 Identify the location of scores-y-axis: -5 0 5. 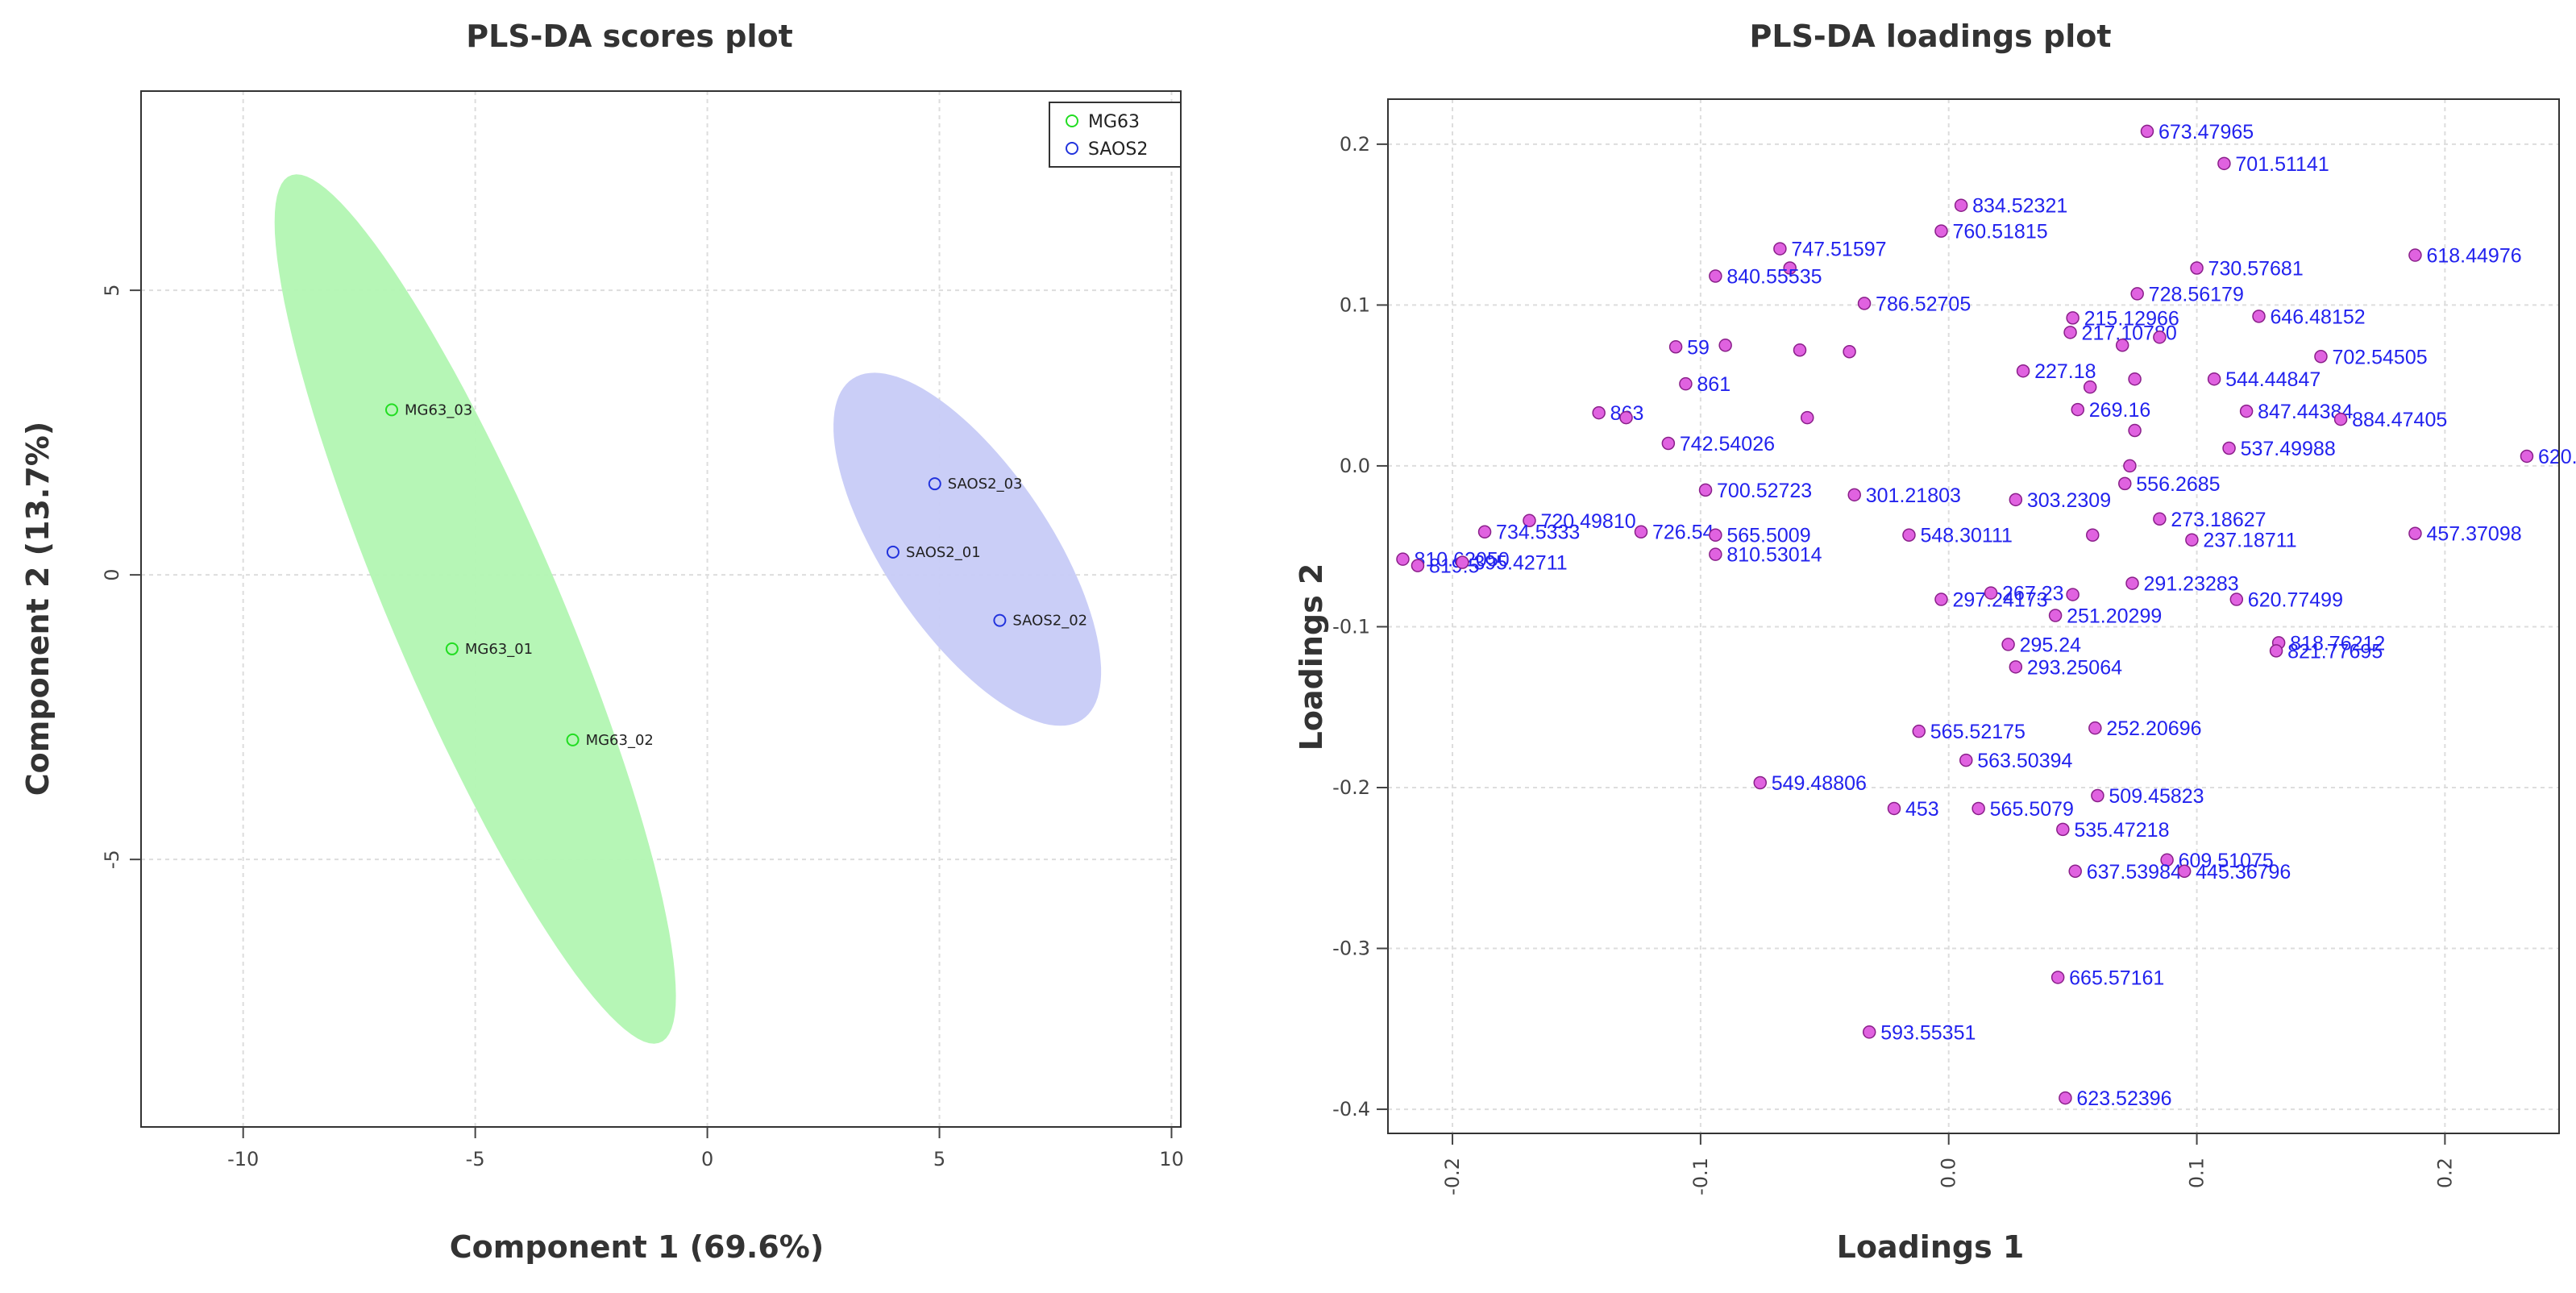
(121, 576).